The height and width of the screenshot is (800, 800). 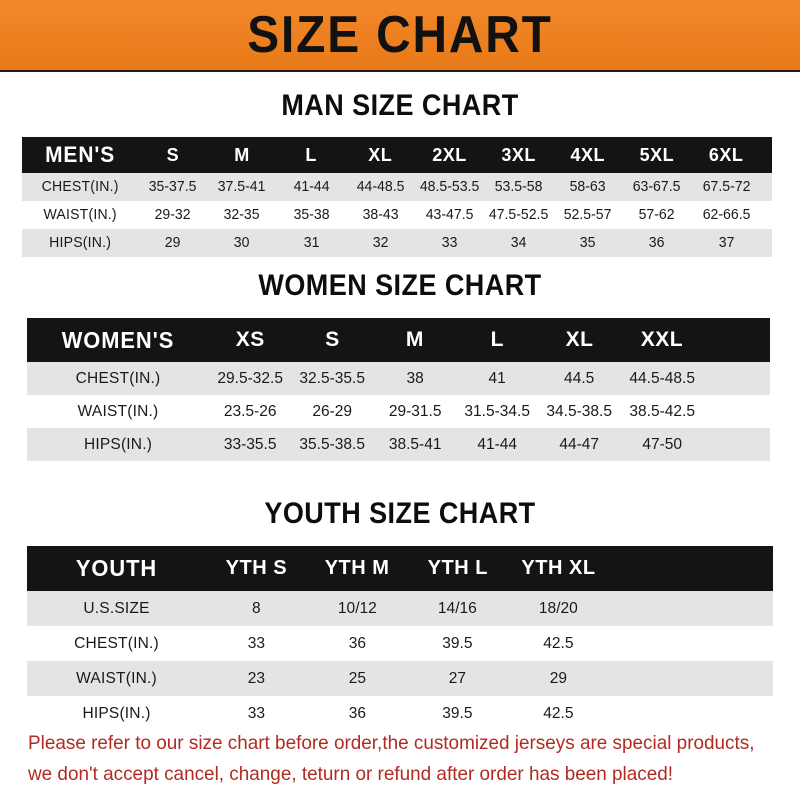 I want to click on men-cell-1-8: 62-66.5, so click(x=726, y=215).